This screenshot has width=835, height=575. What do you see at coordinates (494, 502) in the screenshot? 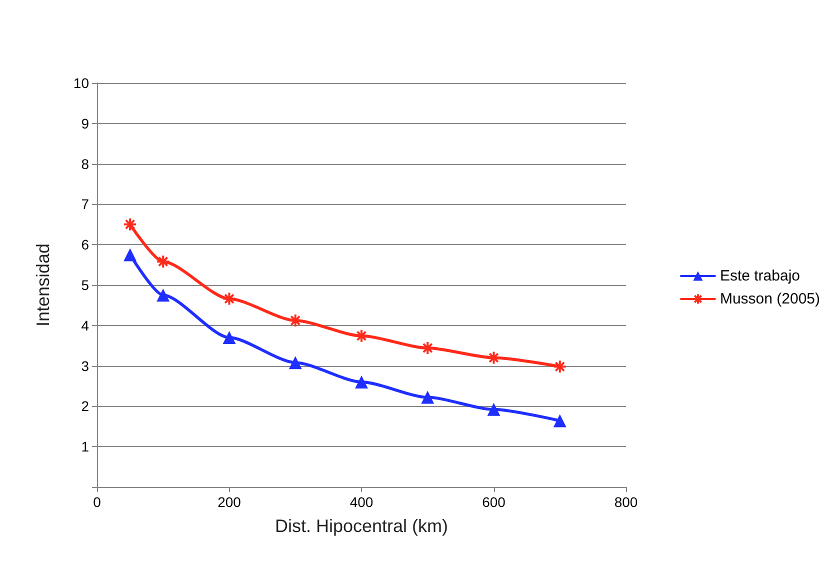
I see `x-tick-label: 600` at bounding box center [494, 502].